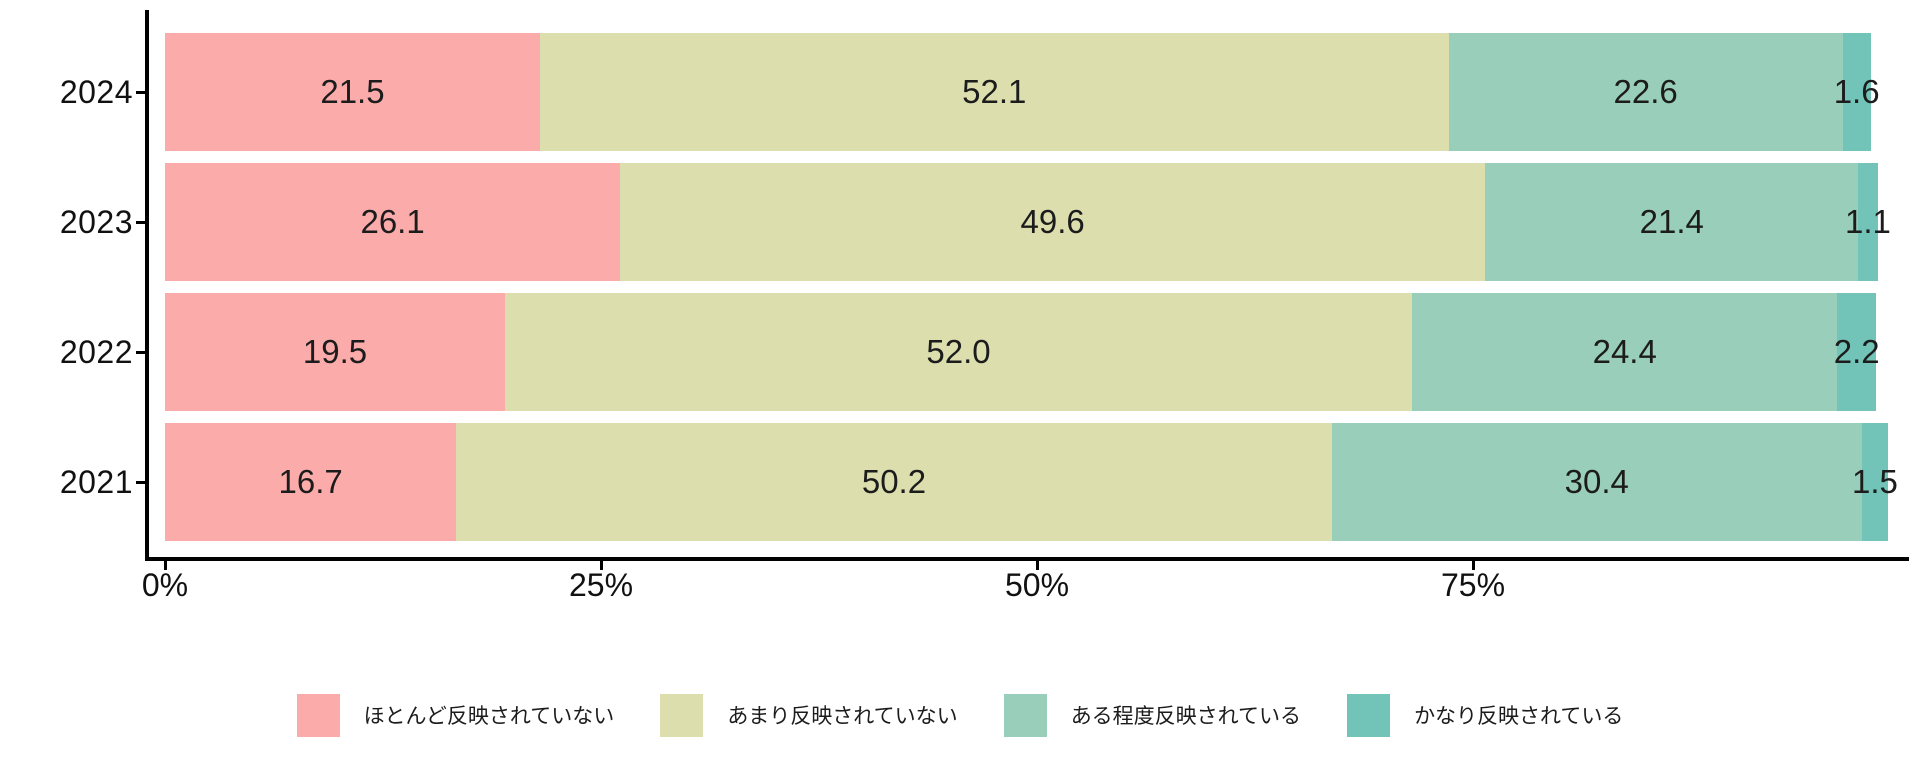 This screenshot has height=768, width=1920. I want to click on y-axis-tick-2024, so click(140, 92).